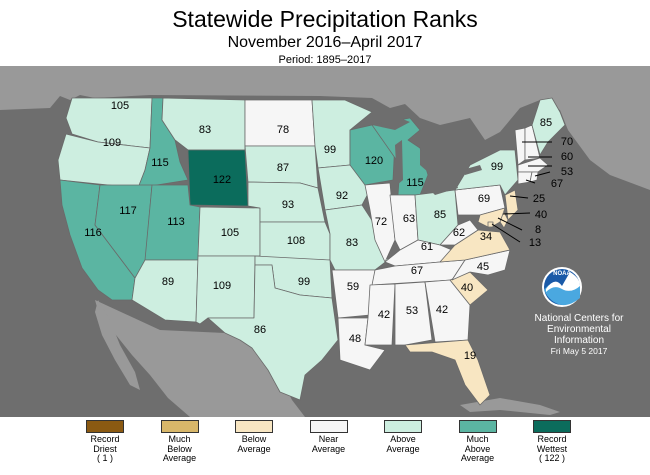 The image size is (650, 475). Describe the element at coordinates (484, 199) in the screenshot. I see `rank-label-pa: 69` at that location.